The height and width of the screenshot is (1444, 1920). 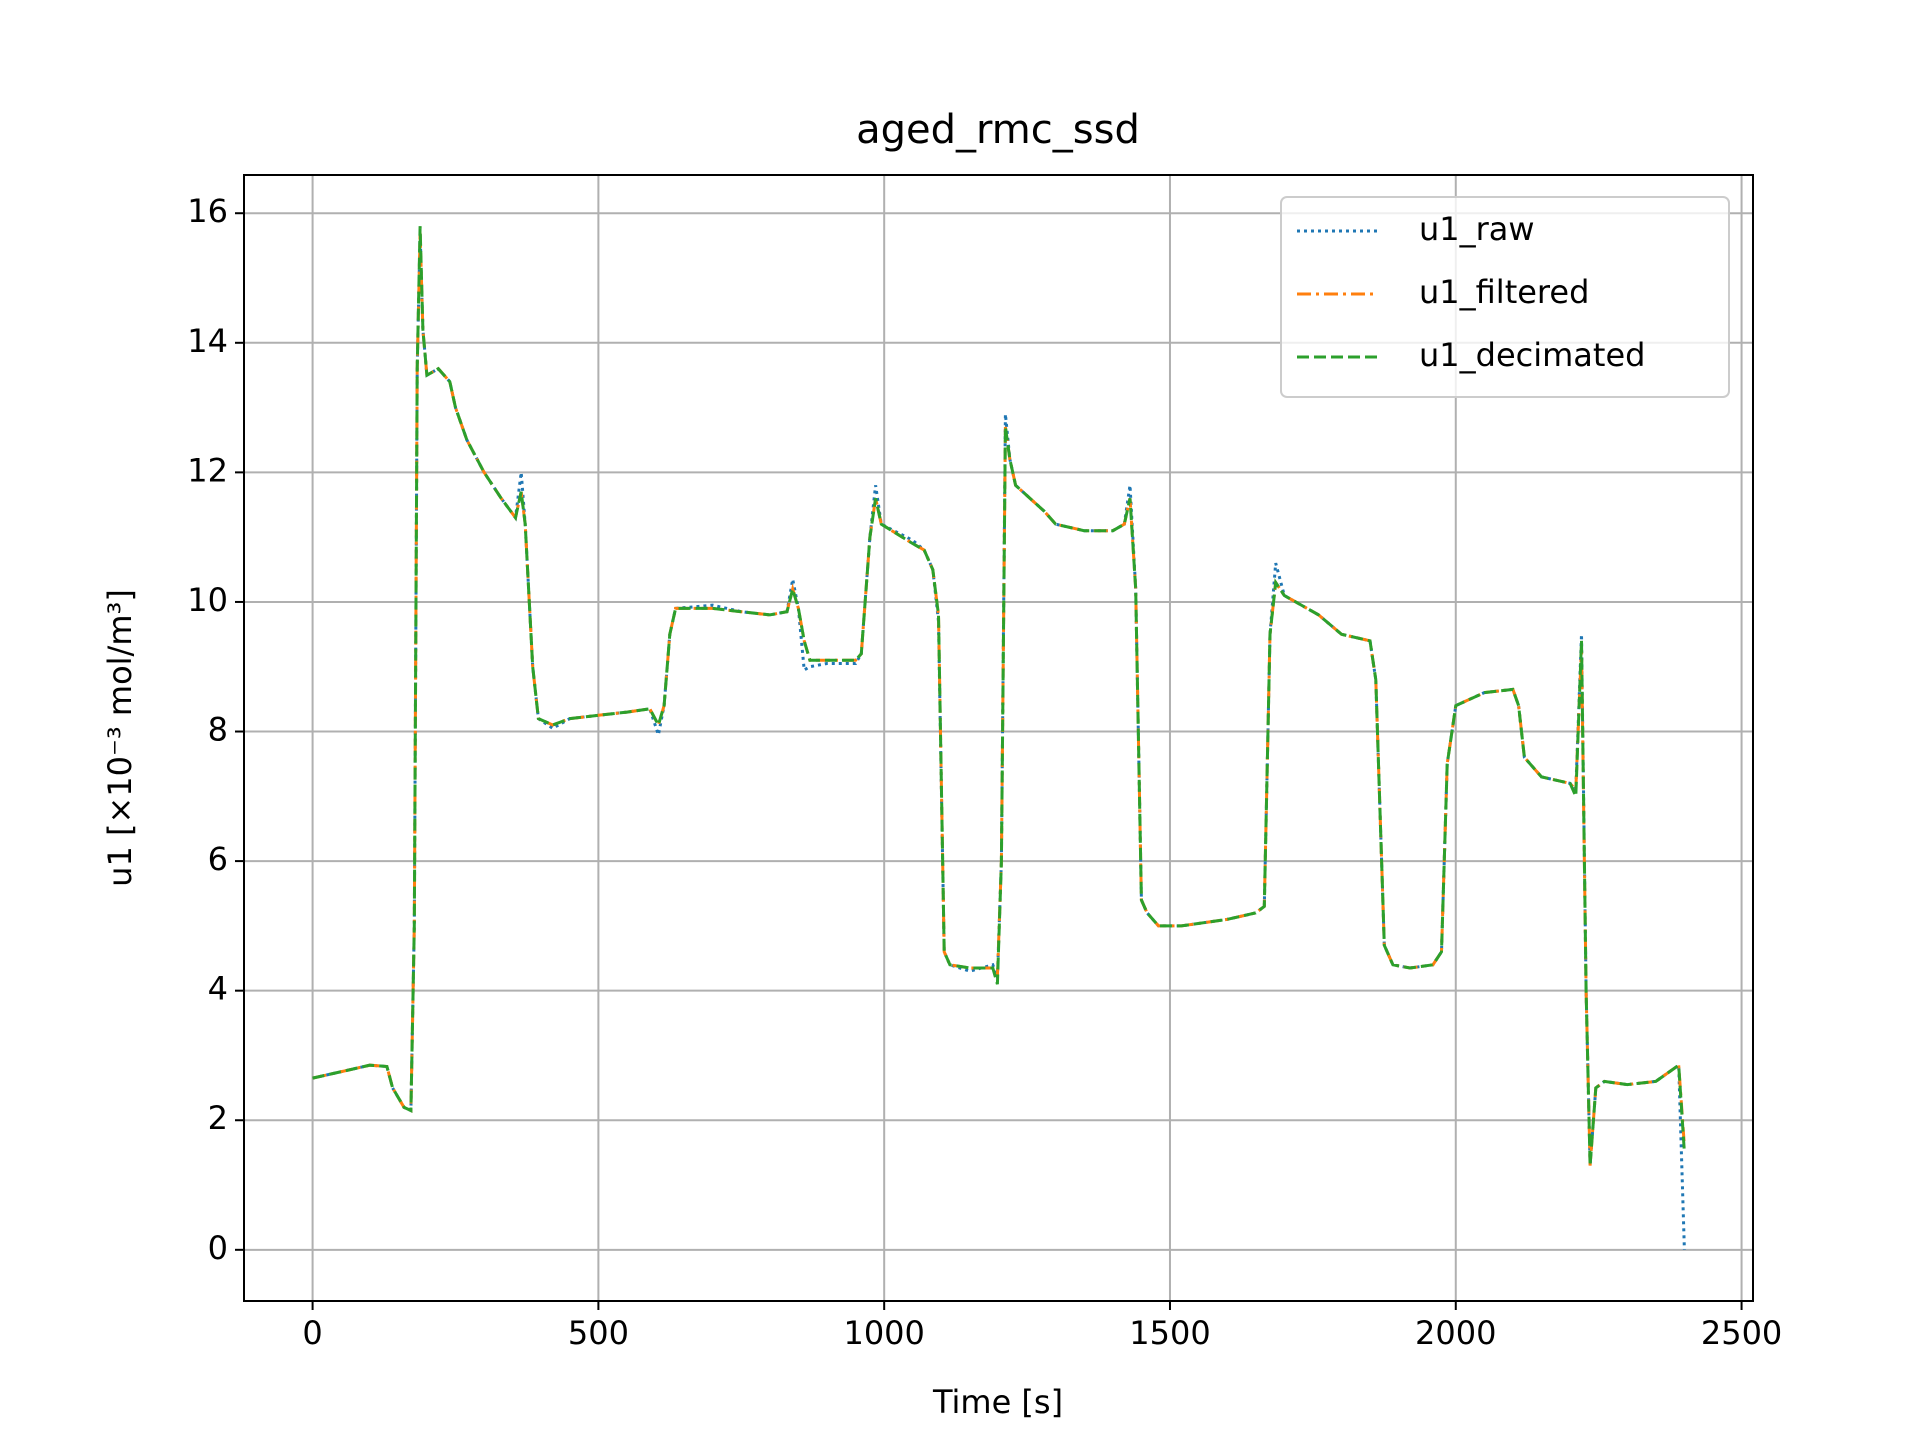 What do you see at coordinates (120, 738) in the screenshot?
I see `y-axis-label: u1 [×10⁻³ mol/m³]` at bounding box center [120, 738].